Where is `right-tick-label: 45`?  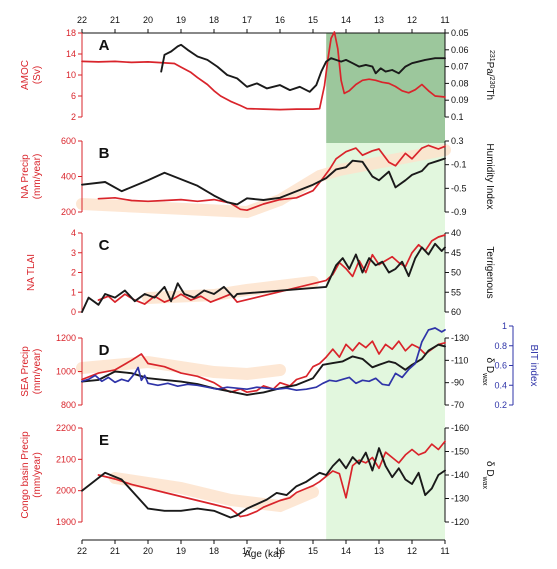 right-tick-label: 45 is located at coordinates (456, 253).